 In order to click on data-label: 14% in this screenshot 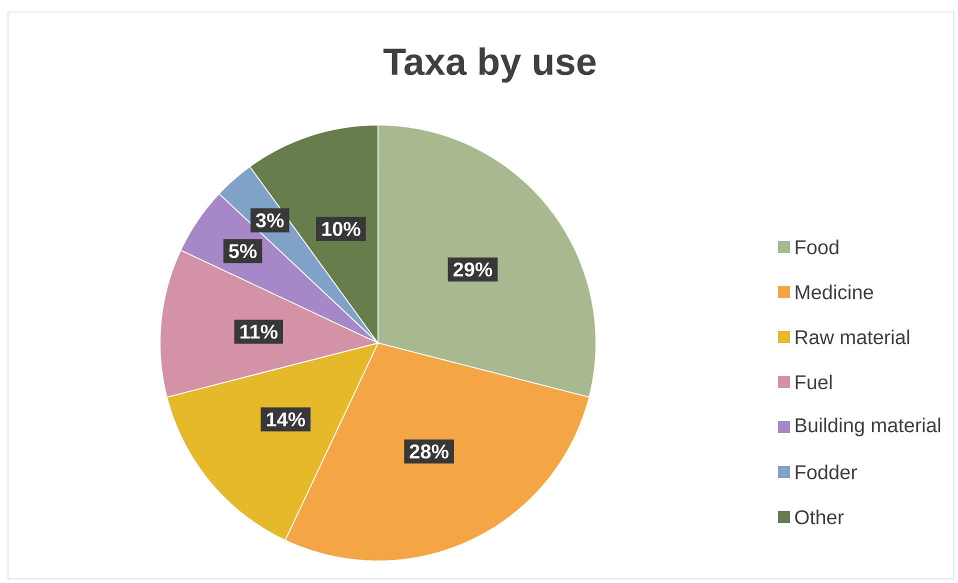, I will do `click(286, 419)`.